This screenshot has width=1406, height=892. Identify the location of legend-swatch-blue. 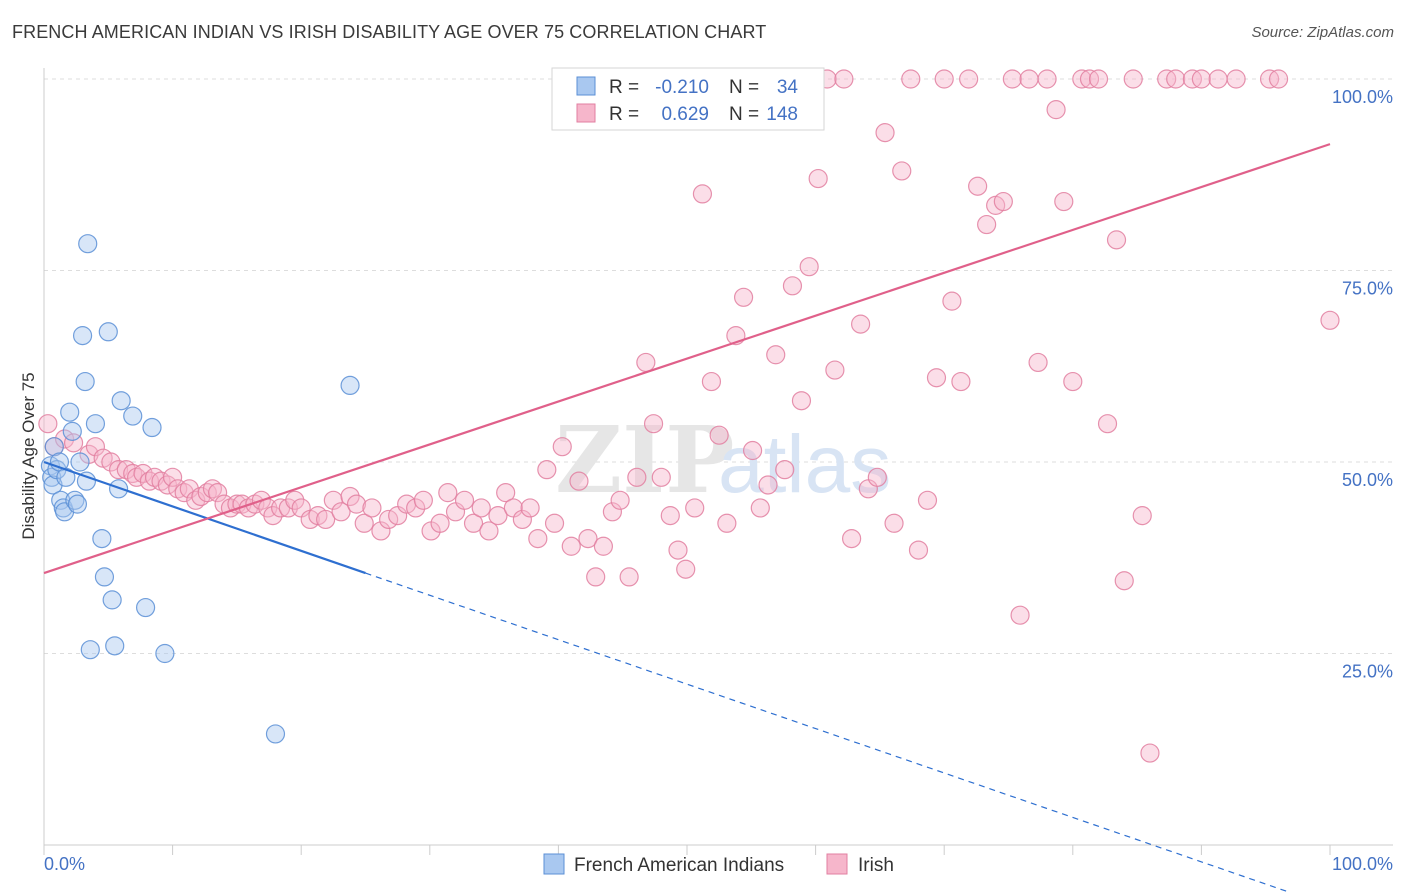
(586, 86).